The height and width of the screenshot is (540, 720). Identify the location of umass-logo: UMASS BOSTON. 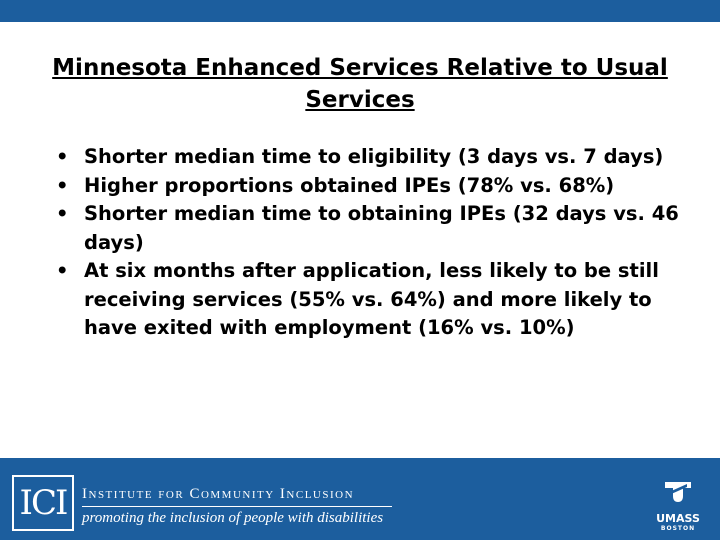
(678, 505).